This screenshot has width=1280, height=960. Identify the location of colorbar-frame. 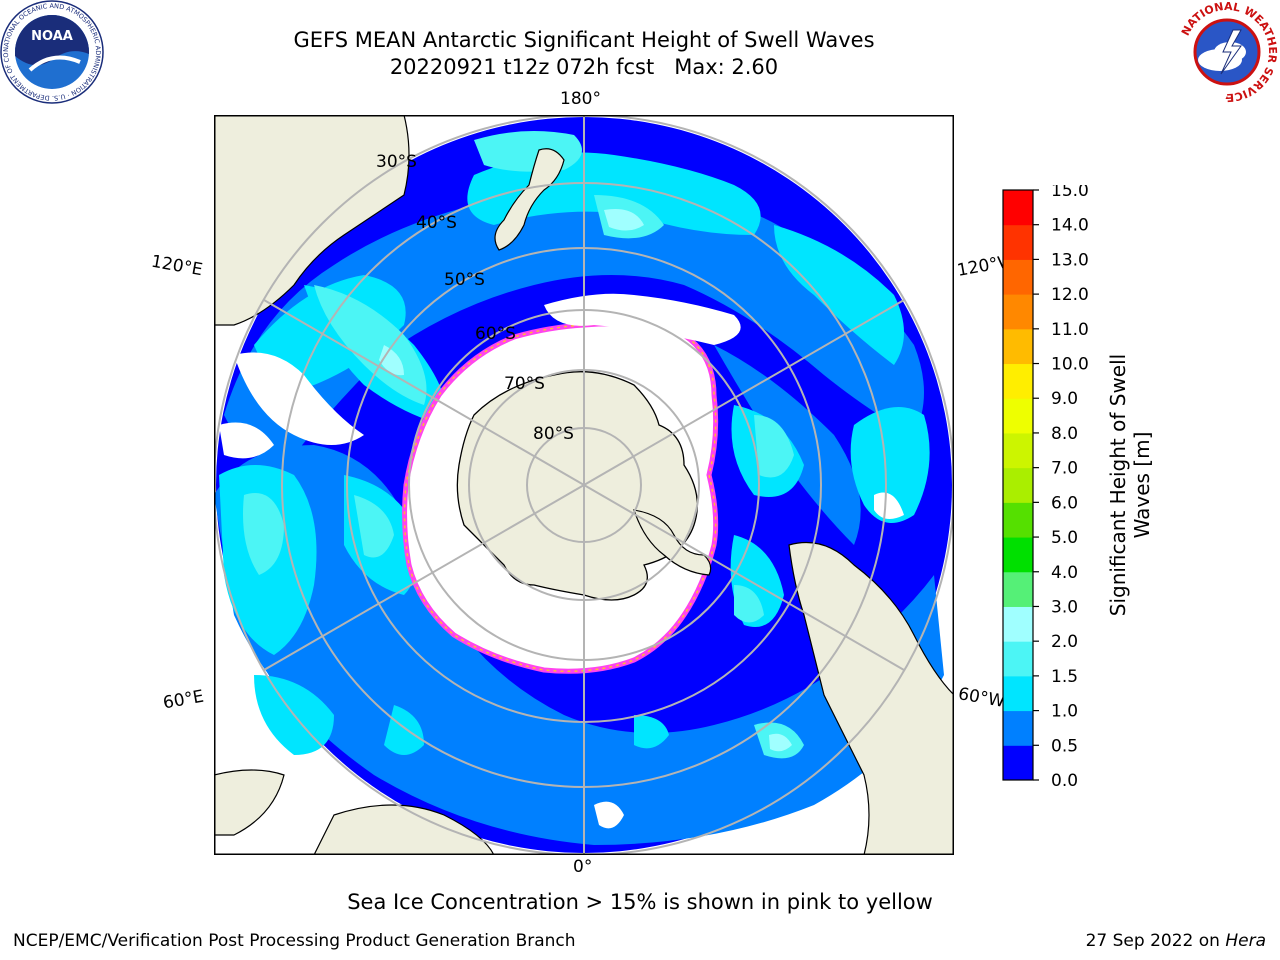
(1018, 485).